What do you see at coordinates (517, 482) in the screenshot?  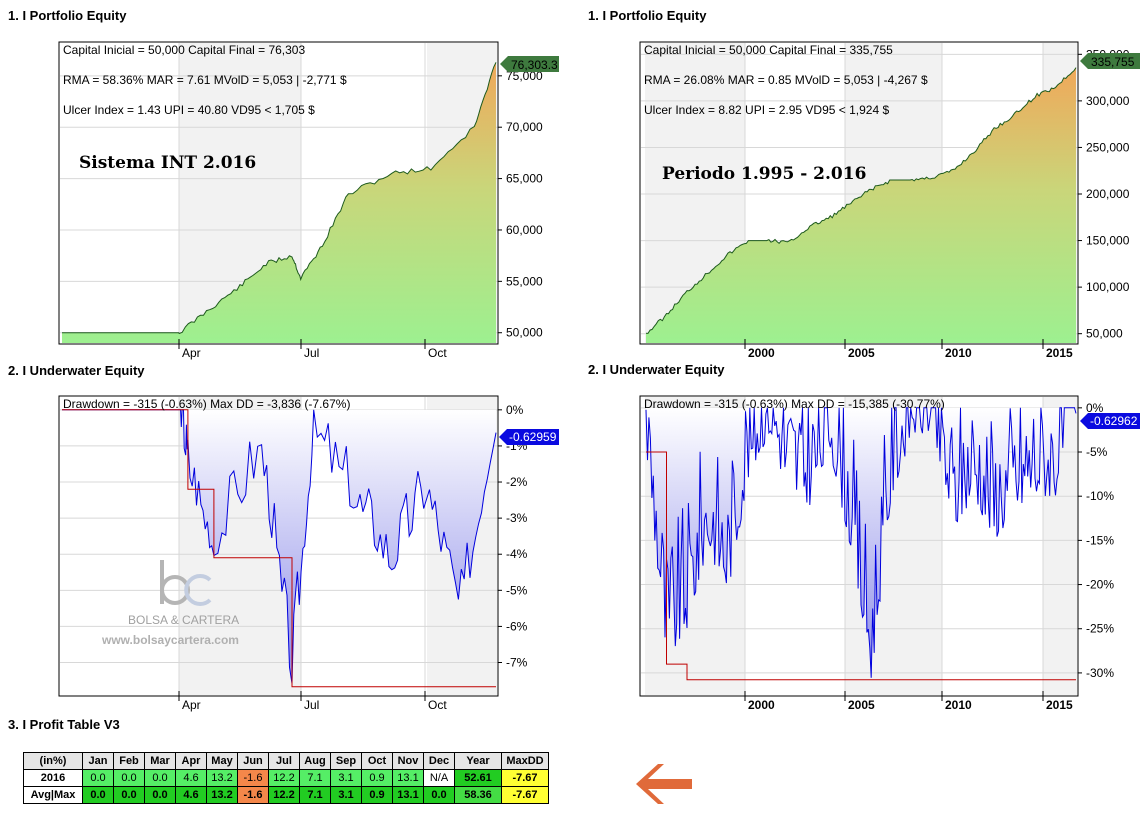 I see `y-tick-label: -2%` at bounding box center [517, 482].